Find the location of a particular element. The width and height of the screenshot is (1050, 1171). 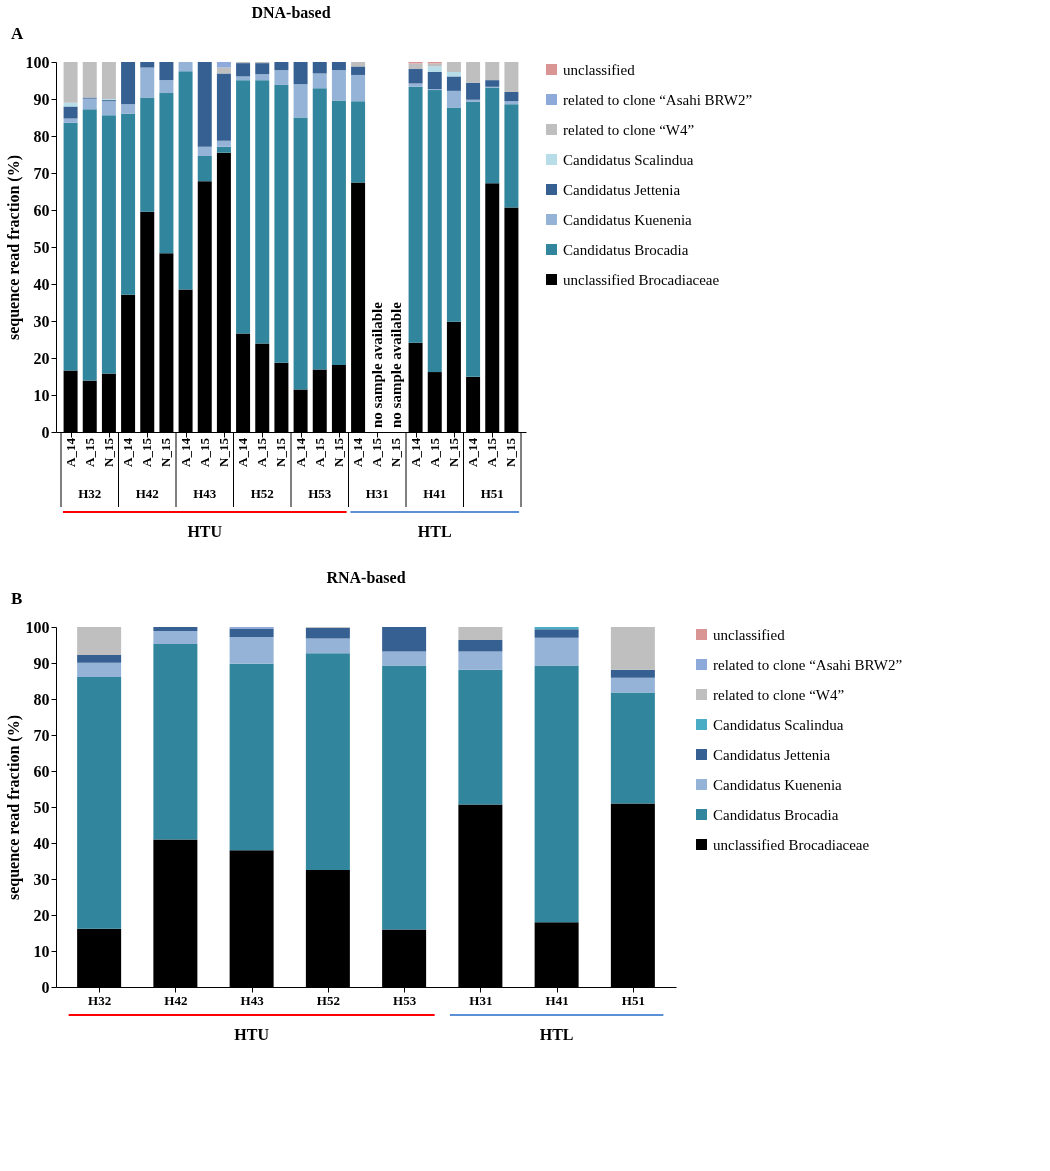

text: H53 is located at coordinates (320, 493).